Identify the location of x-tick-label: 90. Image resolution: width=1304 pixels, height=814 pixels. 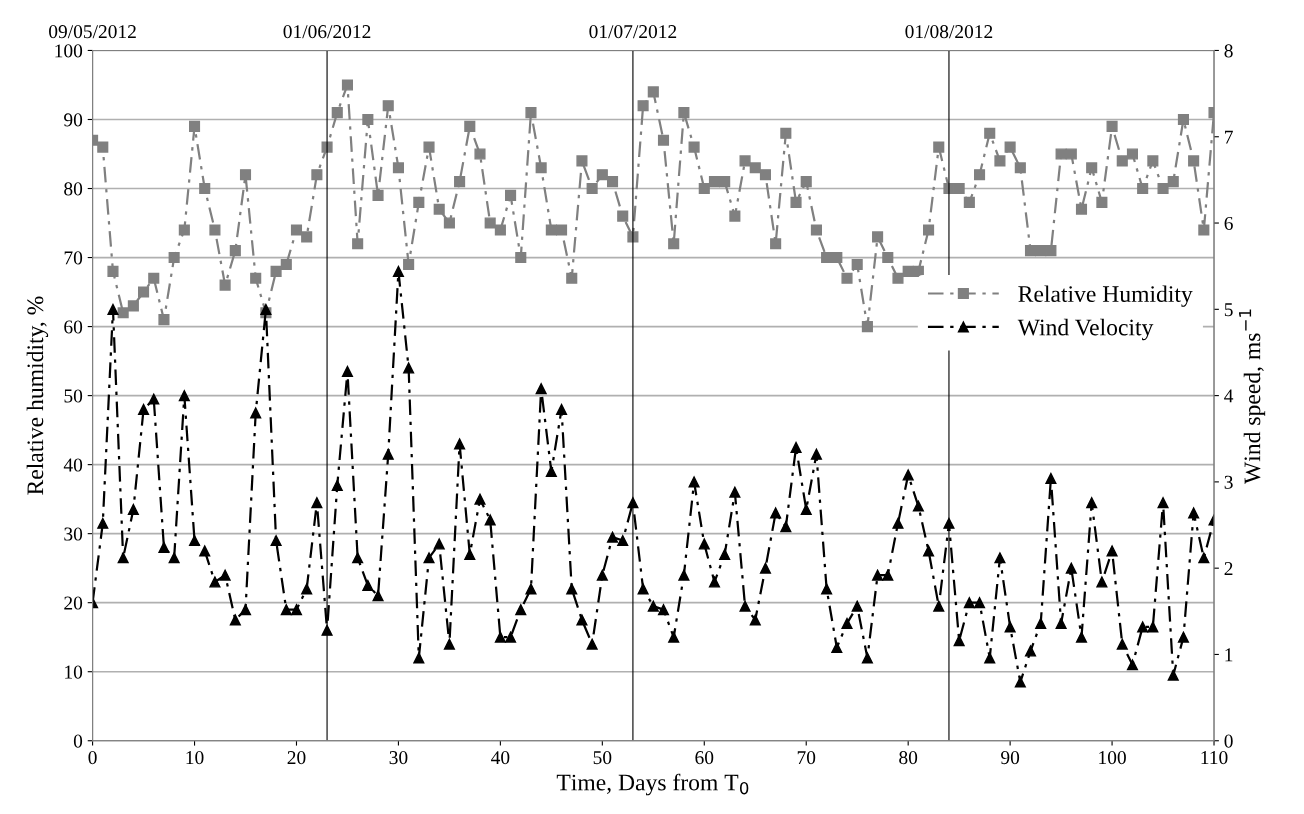
(1010, 758).